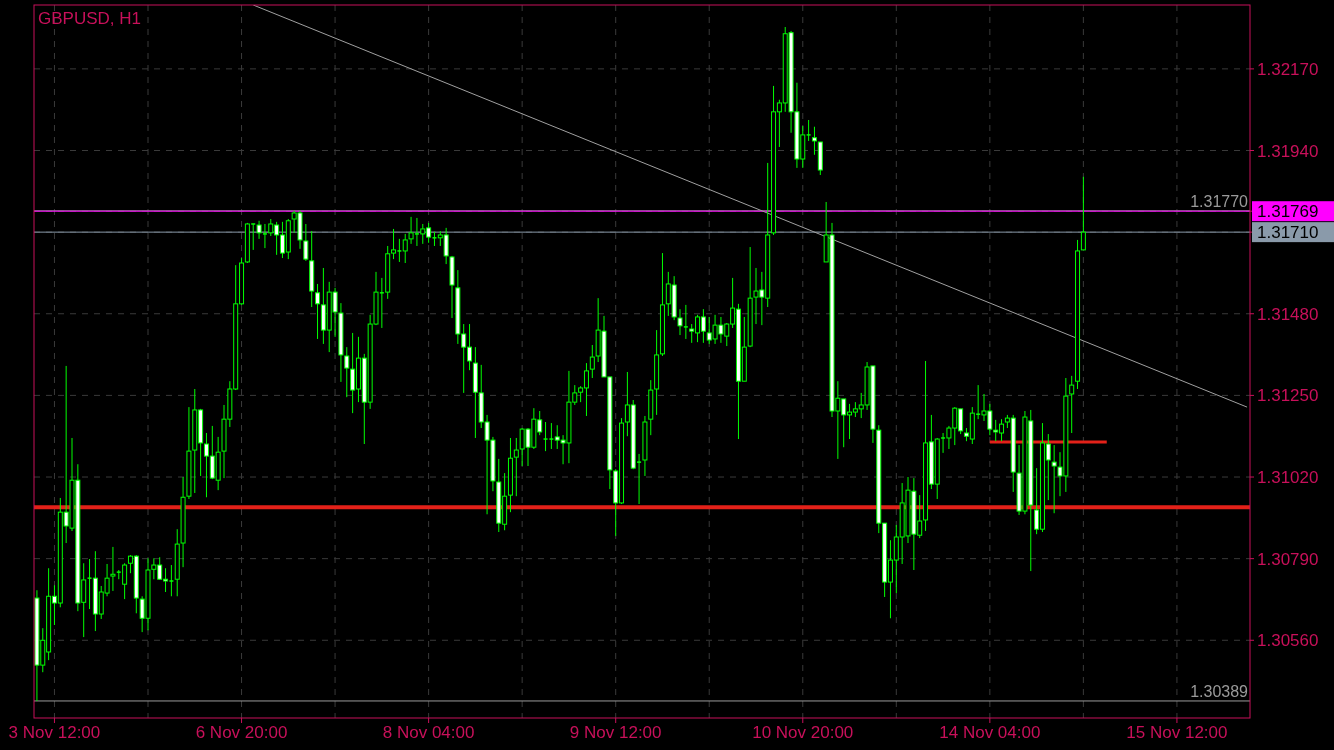  What do you see at coordinates (1288, 151) in the screenshot?
I see `y-tick-label: 1.31940` at bounding box center [1288, 151].